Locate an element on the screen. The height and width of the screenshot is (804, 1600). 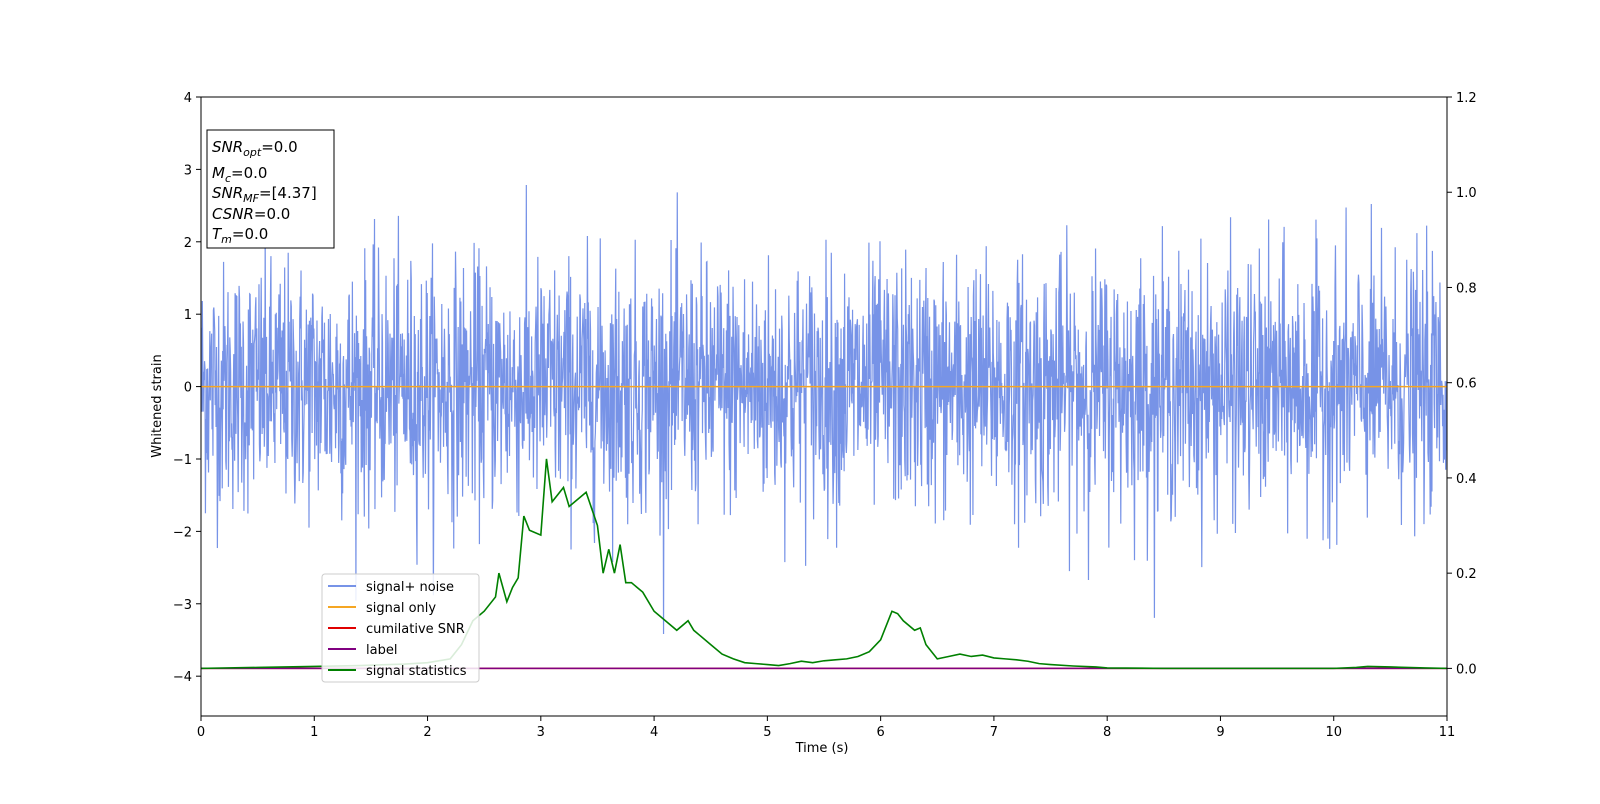
legend-label: cumilative SNR is located at coordinates (415, 629).